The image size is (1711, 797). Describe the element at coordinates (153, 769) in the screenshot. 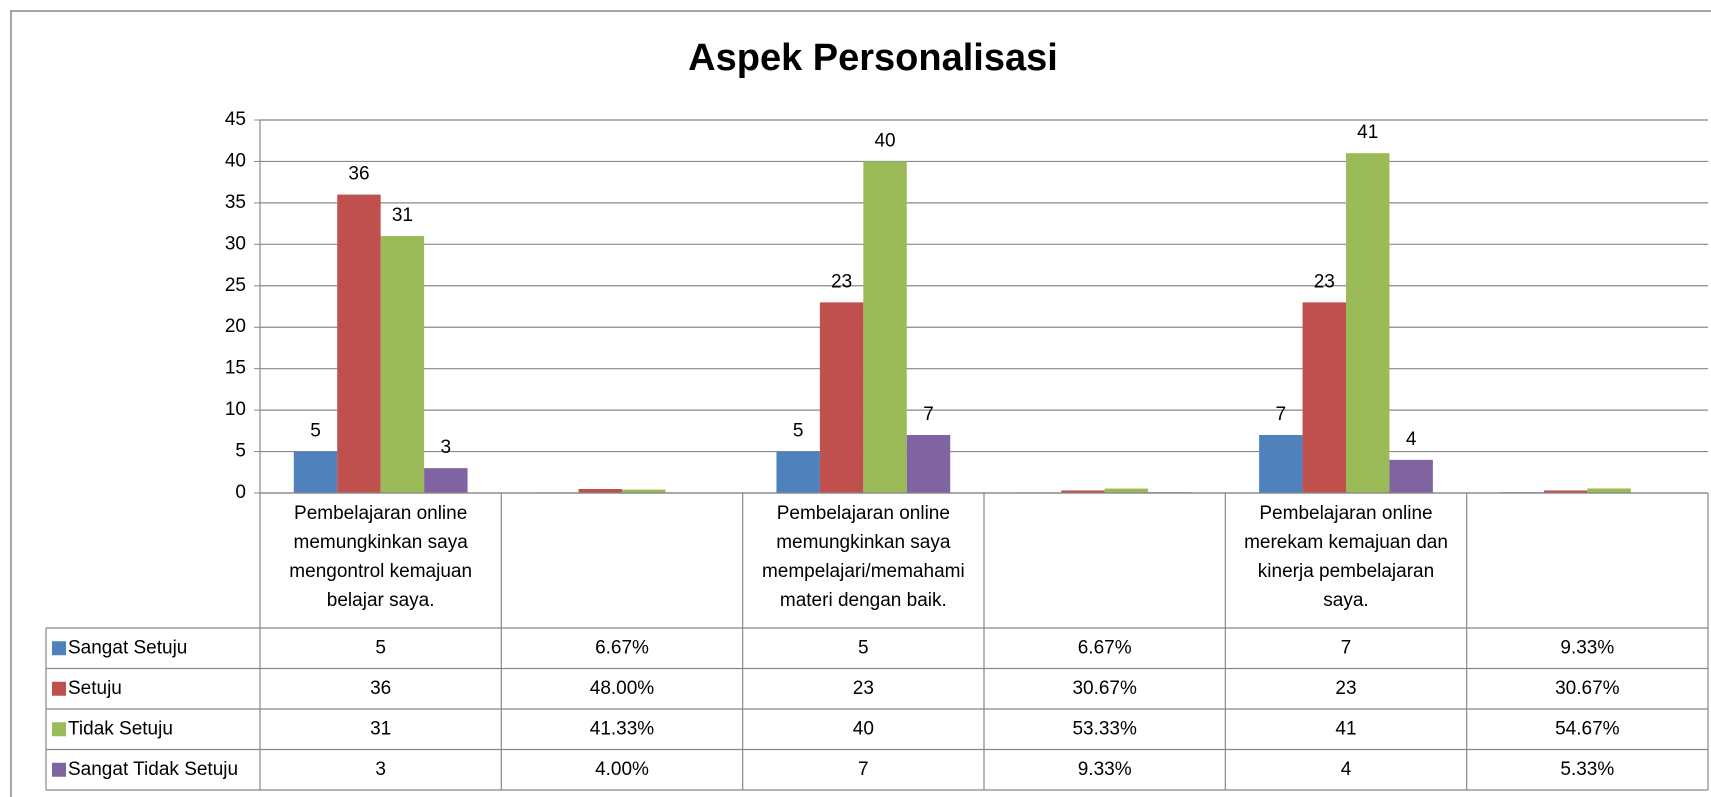

I see `legend-label: Sangat Tidak Setuju` at that location.